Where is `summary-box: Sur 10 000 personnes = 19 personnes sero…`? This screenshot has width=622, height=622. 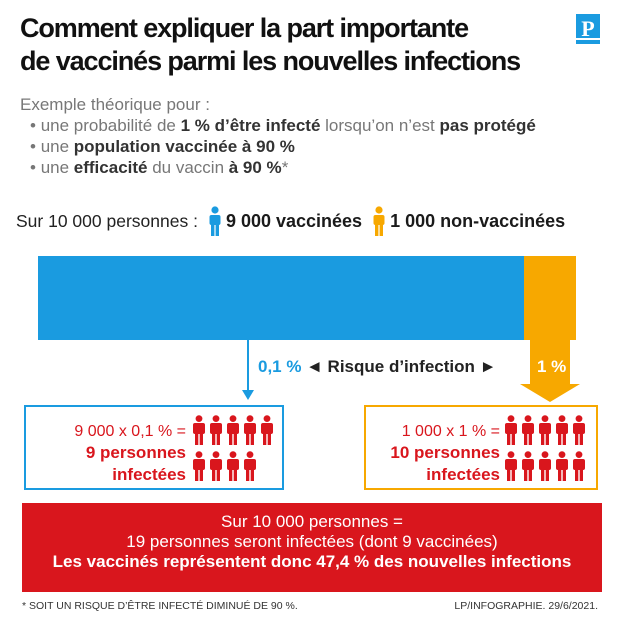
summary-box: Sur 10 000 personnes = 19 personnes sero… is located at coordinates (312, 547).